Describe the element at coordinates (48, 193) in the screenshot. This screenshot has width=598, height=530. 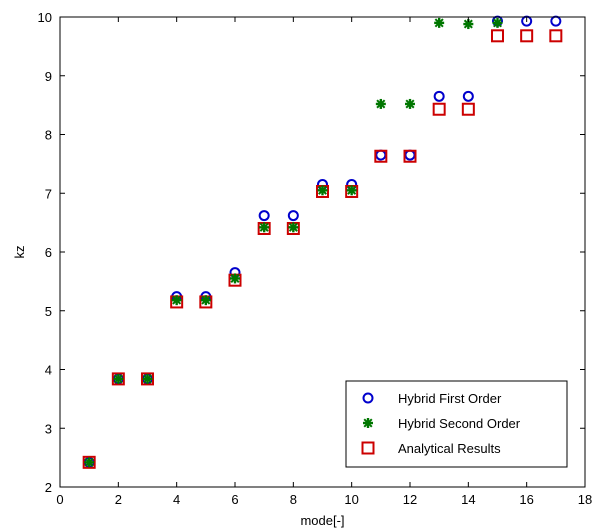
I see `y-tick-label: 7` at that location.